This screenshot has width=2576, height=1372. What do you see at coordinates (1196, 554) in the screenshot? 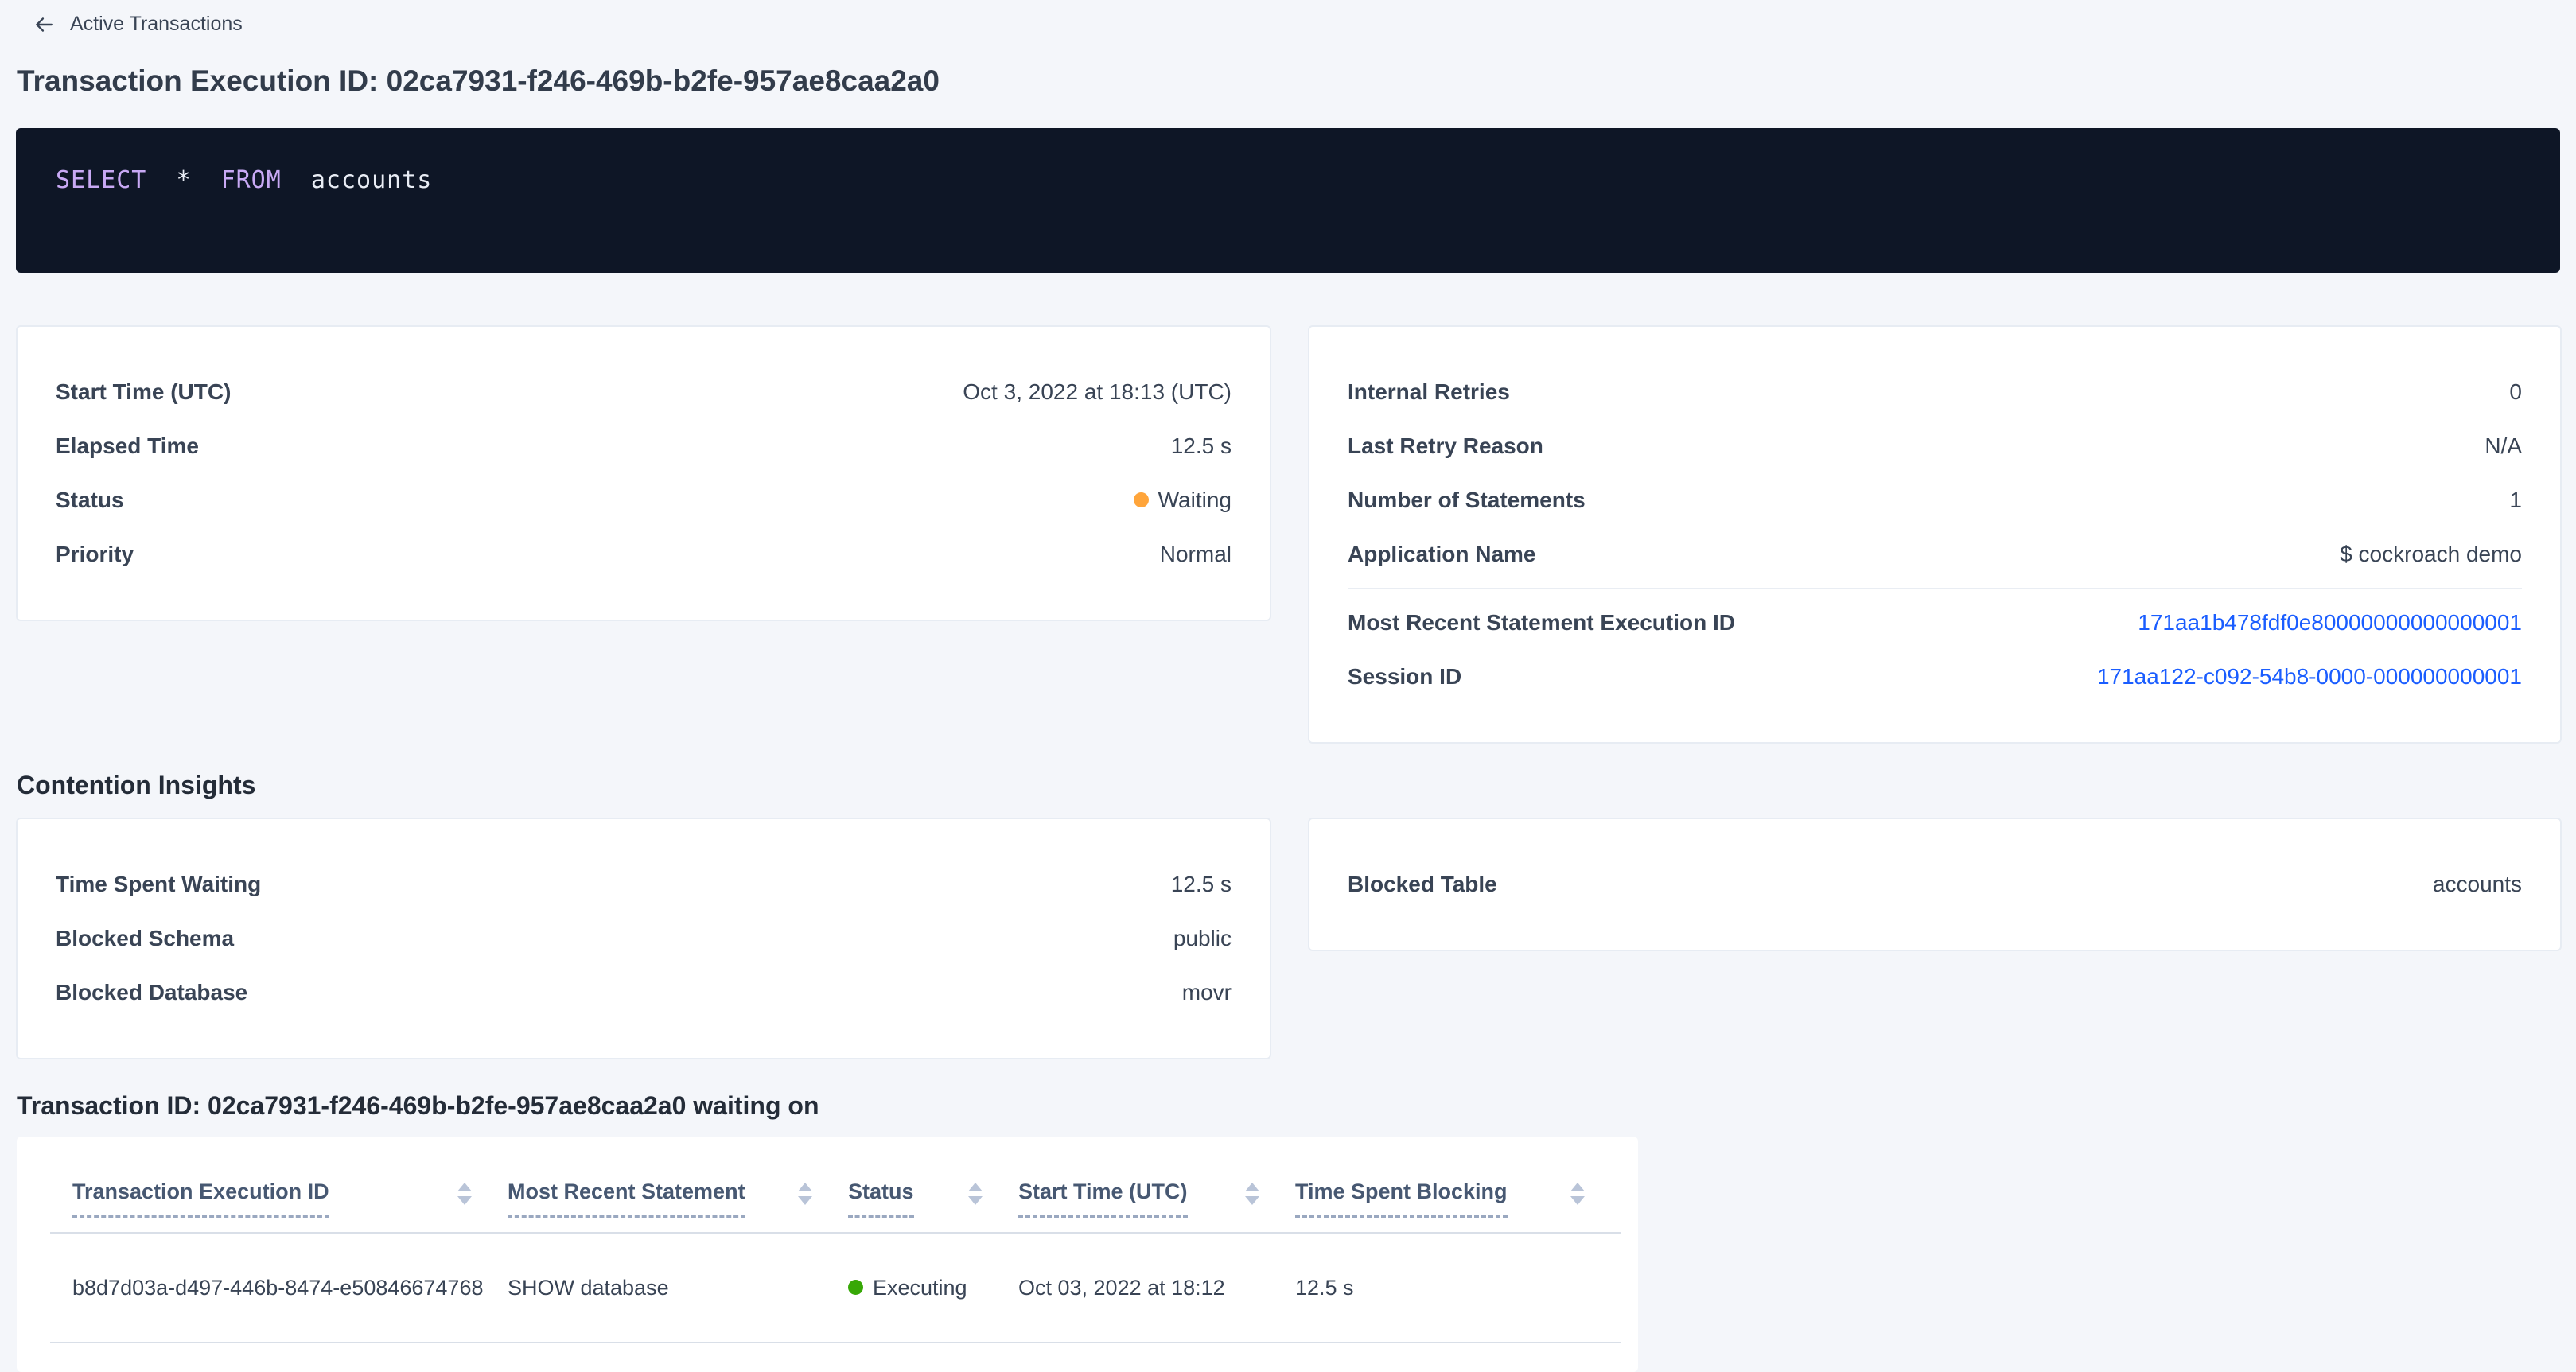
I see `row-value: Normal` at bounding box center [1196, 554].